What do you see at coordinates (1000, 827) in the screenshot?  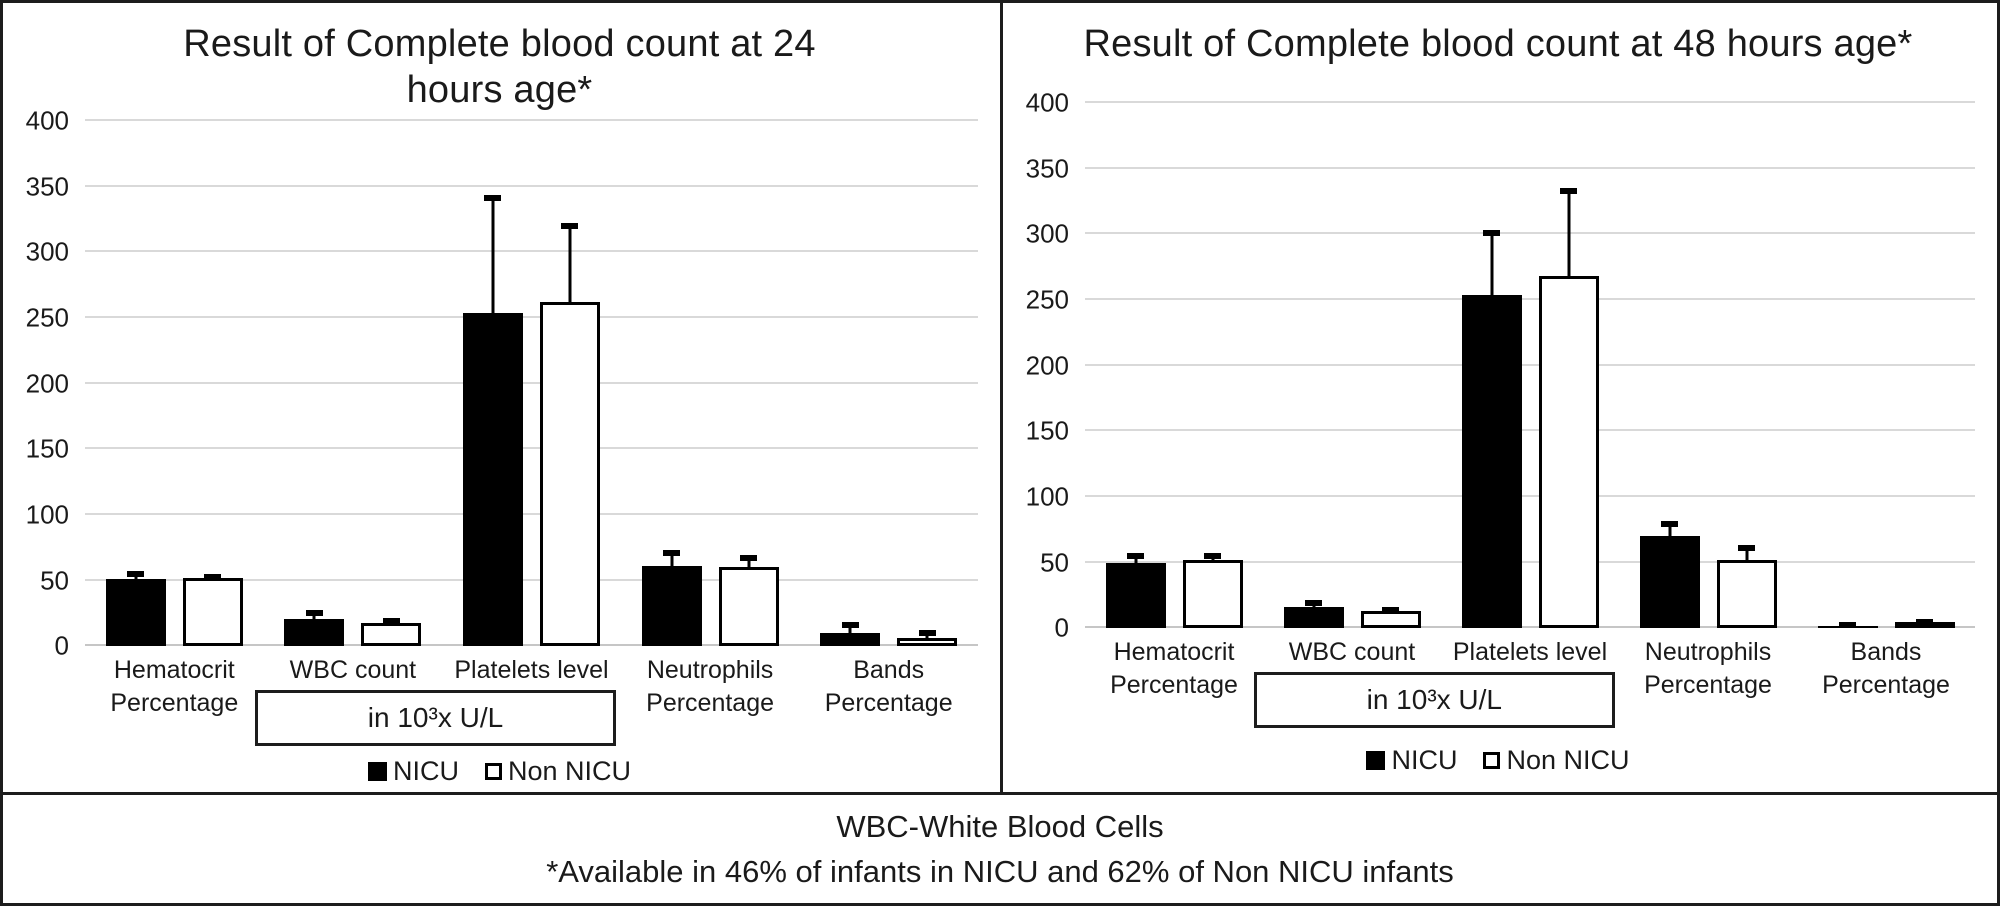 I see `footnote-line-1: WBC-White Blood Cells` at bounding box center [1000, 827].